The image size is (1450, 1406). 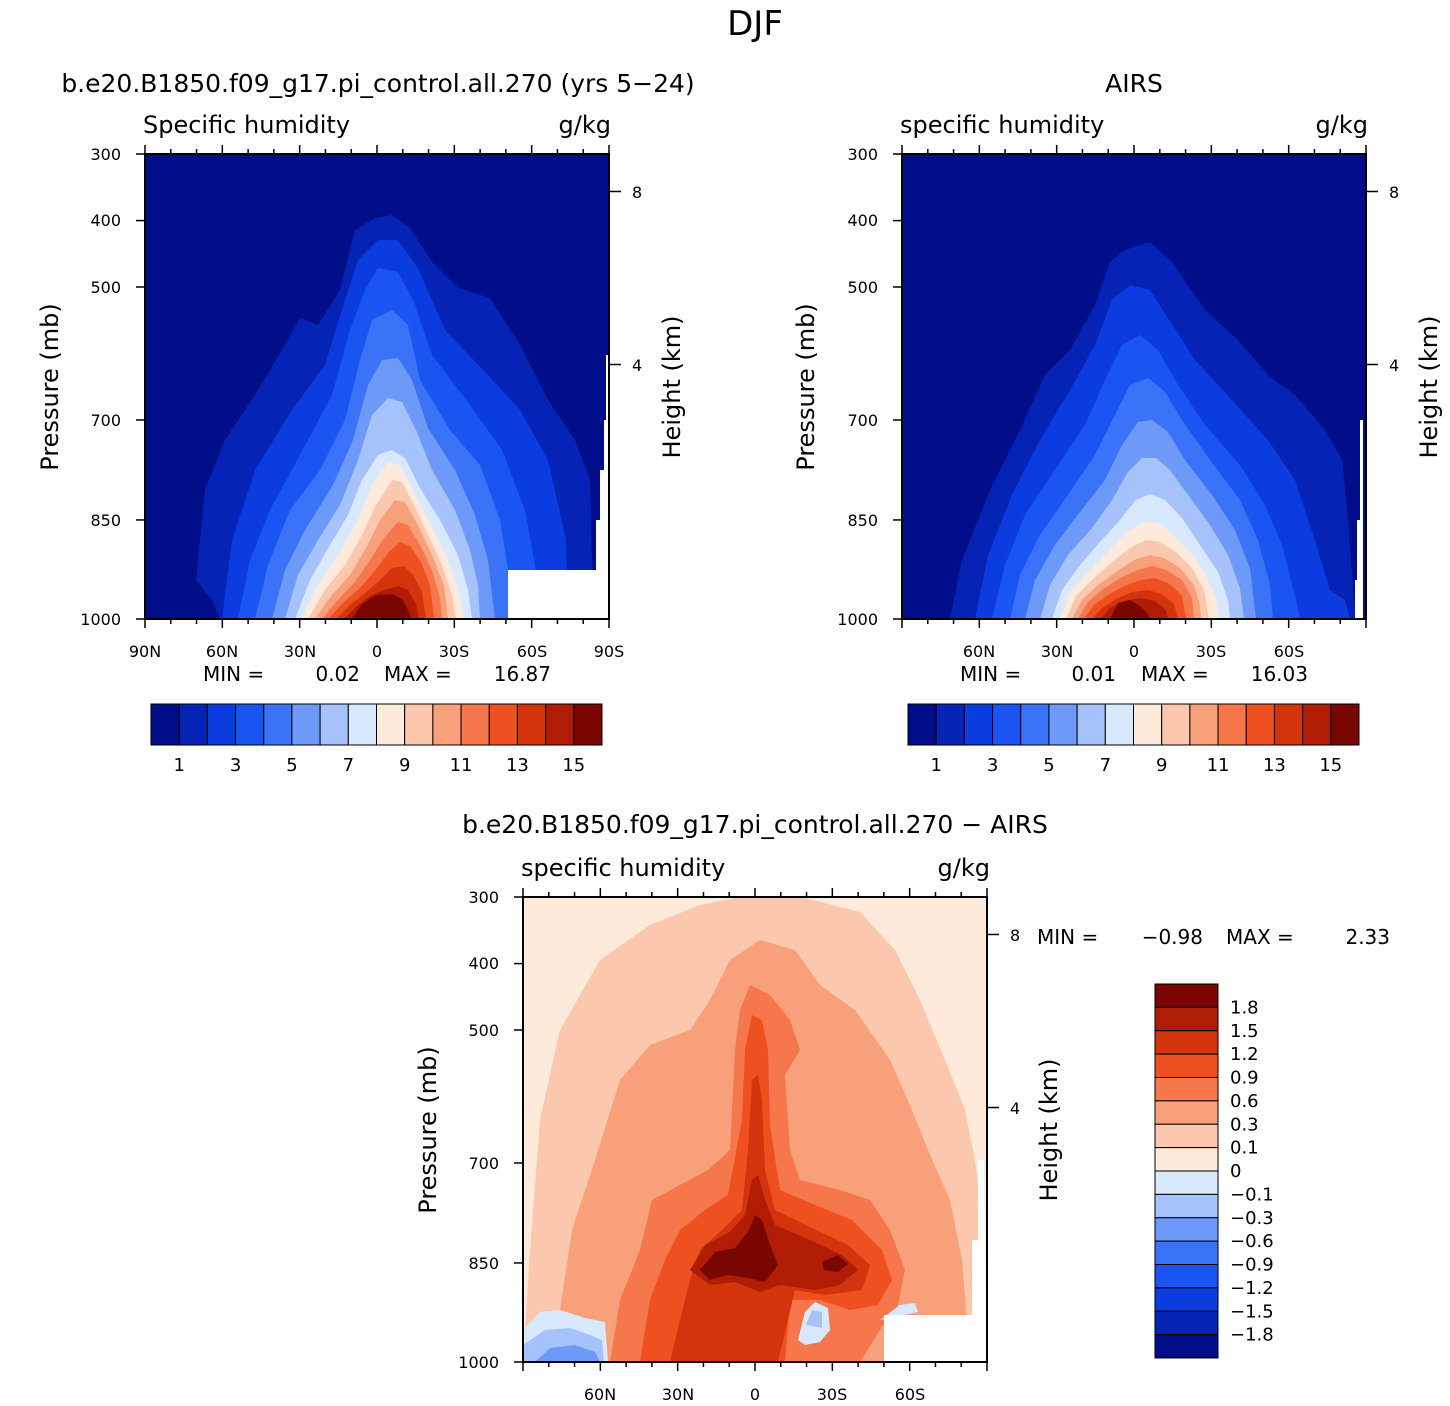 What do you see at coordinates (100, 387) in the screenshot?
I see `y-tick-labels: 300 400 500 700 850 1000` at bounding box center [100, 387].